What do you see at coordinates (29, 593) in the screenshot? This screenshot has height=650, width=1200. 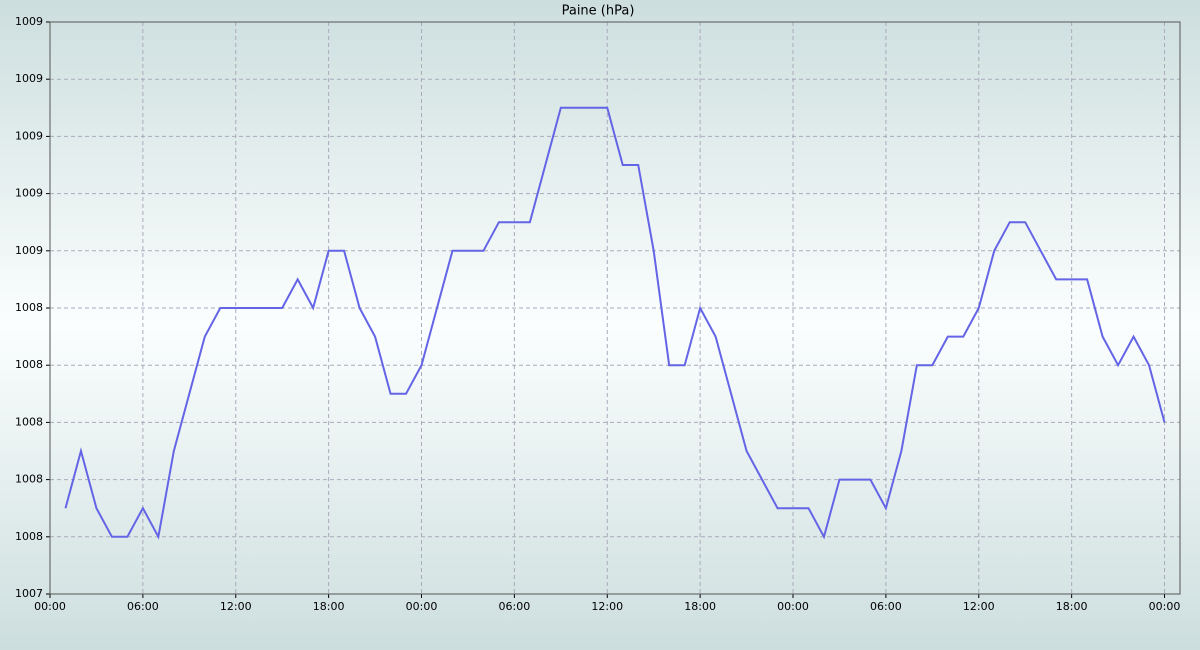 I see `y-tick-label: 1007` at bounding box center [29, 593].